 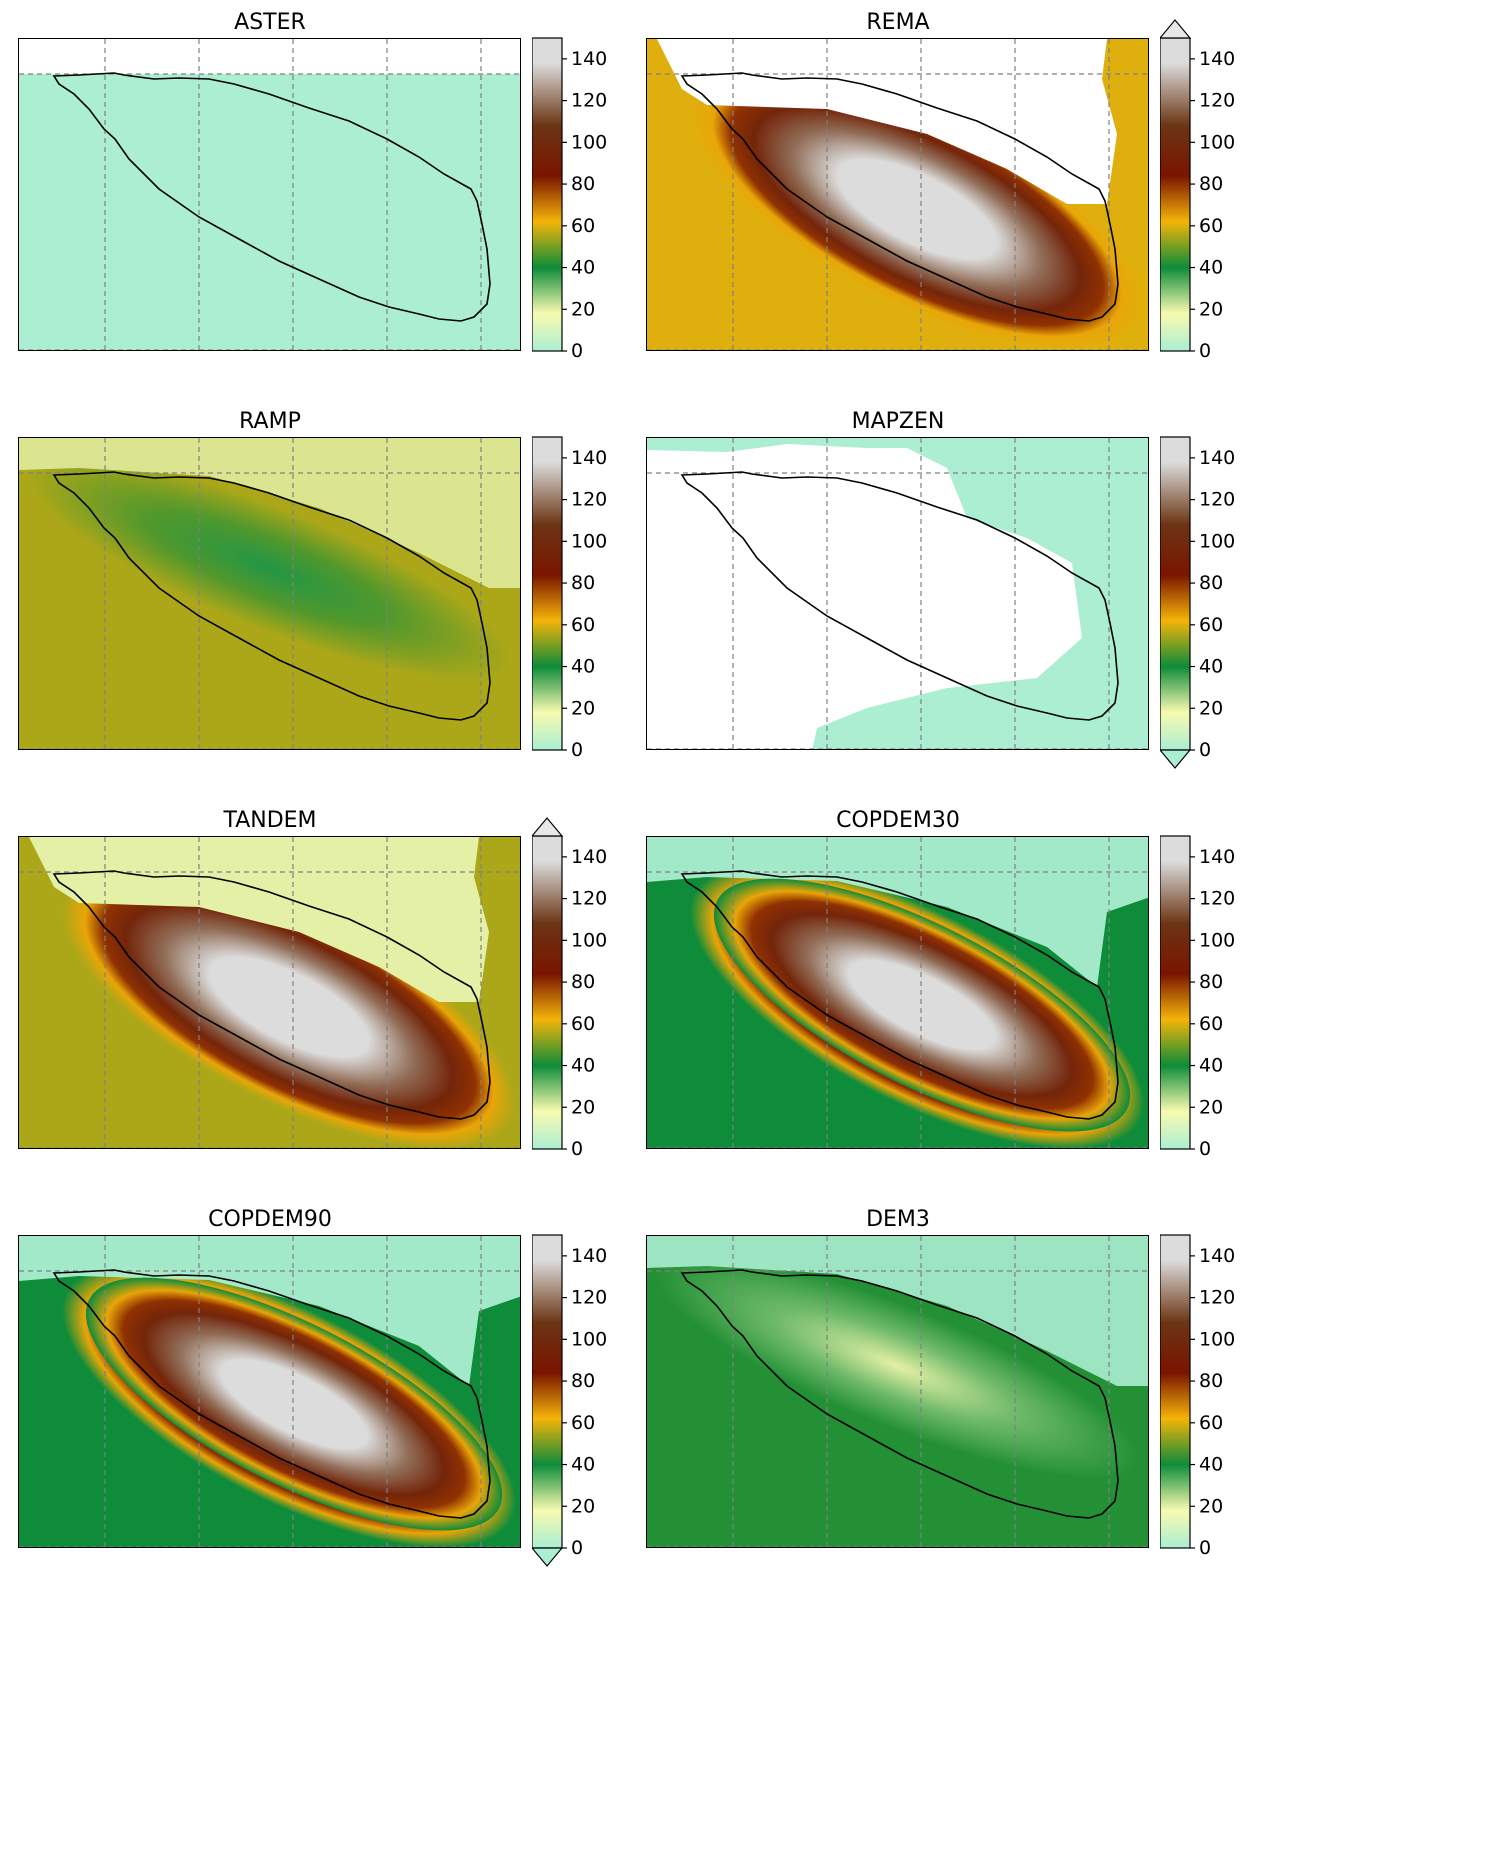 I want to click on panel-dem3: DEM3 0 20 40 60 80 100 120 140, so click(x=1006, y=1437).